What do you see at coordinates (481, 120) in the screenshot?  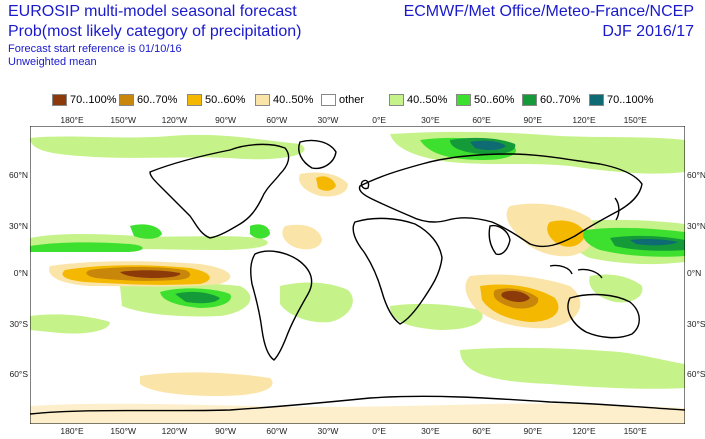 I see `x-tick-label-top: 60°E` at bounding box center [481, 120].